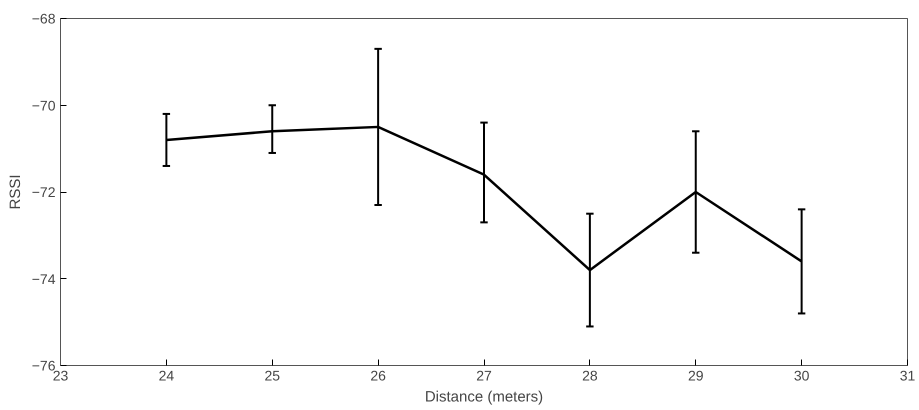 Image resolution: width=919 pixels, height=410 pixels. I want to click on x-tick-label: 31, so click(908, 376).